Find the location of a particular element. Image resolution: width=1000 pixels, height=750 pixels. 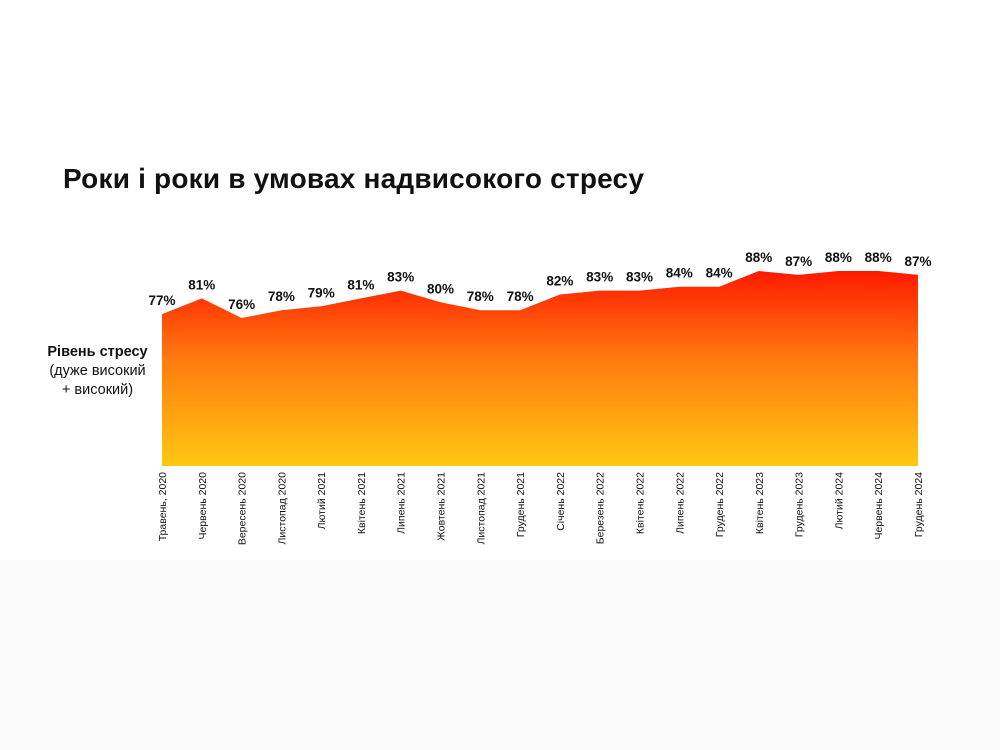

x-tick-label: Жовтень 2021 is located at coordinates (442, 506).